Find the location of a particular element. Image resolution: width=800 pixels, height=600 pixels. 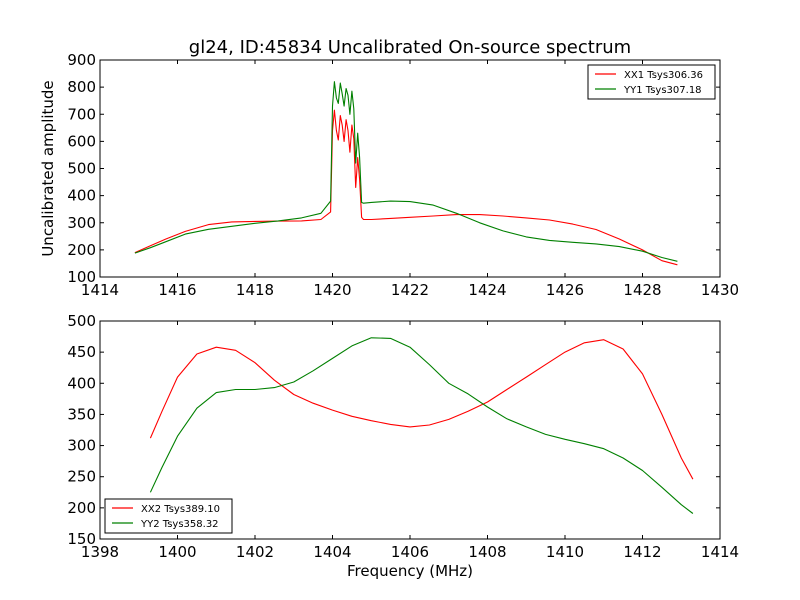

x-tick-label: 1410 is located at coordinates (565, 552).